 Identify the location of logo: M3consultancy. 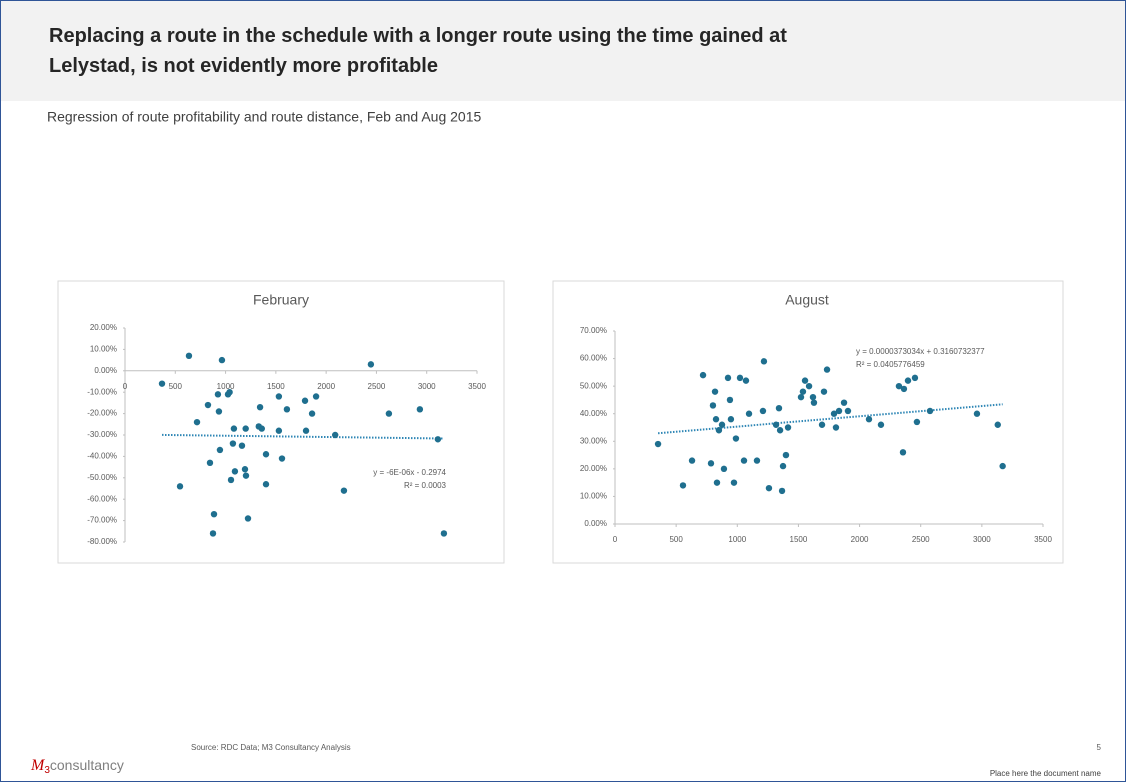
(77, 766).